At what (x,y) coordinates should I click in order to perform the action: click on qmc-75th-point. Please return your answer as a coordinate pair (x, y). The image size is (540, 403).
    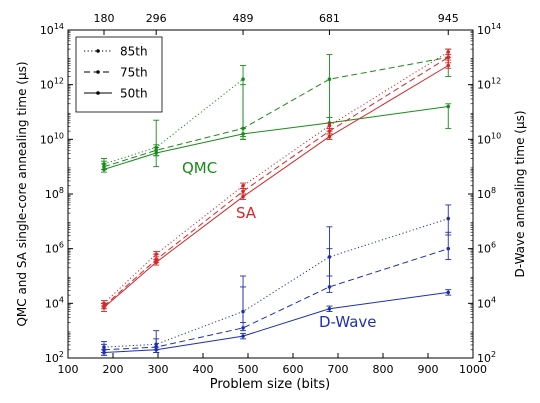
    Looking at the image, I should click on (329, 79).